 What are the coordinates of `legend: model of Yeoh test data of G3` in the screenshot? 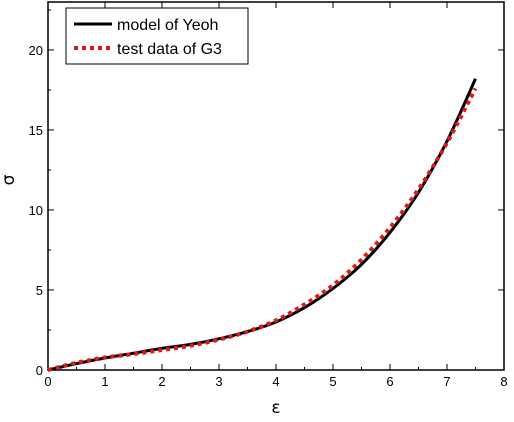 It's located at (157, 36).